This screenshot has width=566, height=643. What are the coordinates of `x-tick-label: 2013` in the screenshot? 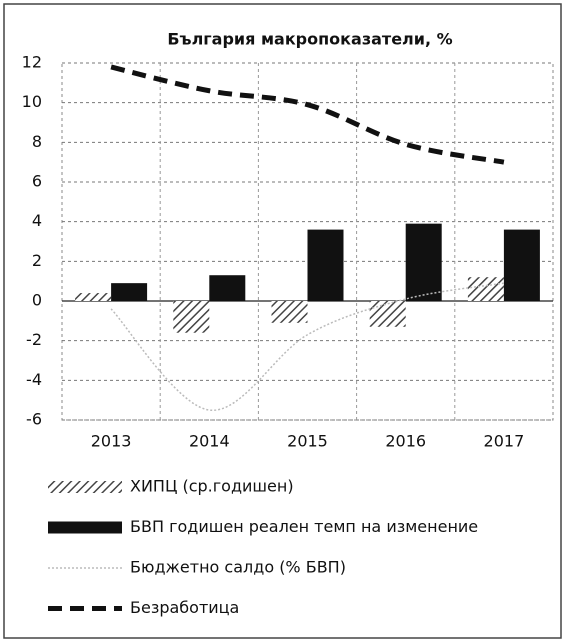 It's located at (111, 441).